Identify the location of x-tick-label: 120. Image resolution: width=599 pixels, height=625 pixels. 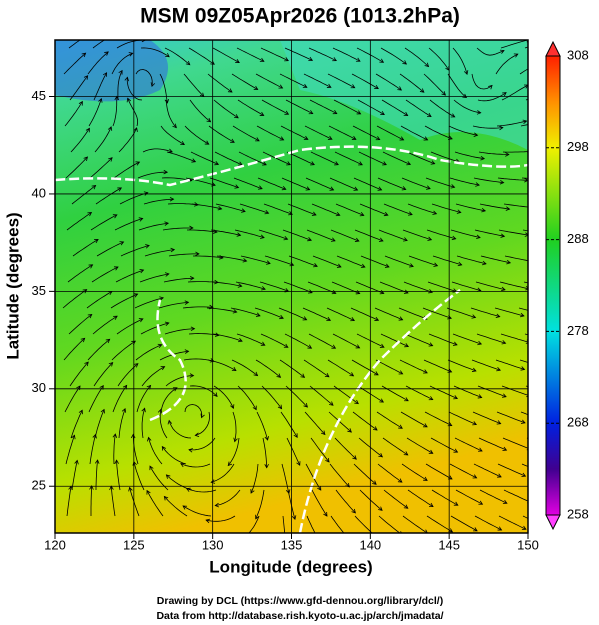
(55, 544).